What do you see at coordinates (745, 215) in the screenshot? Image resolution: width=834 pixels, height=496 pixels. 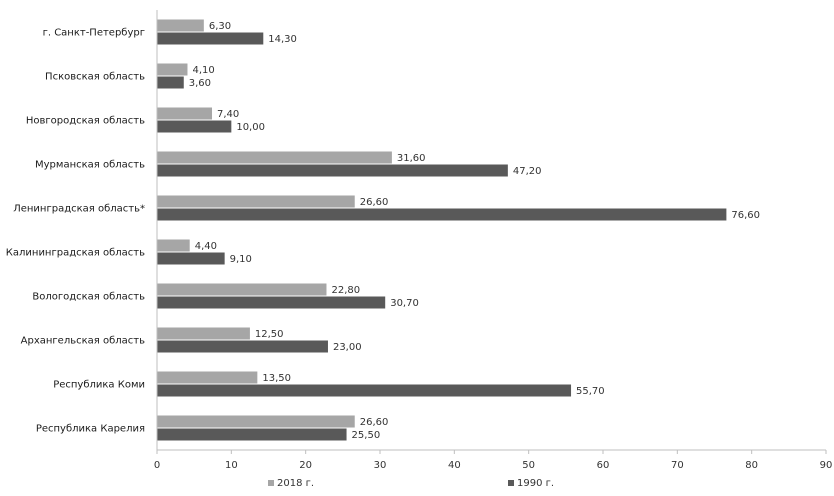 I see `data-label-1990: 76,60` at bounding box center [745, 215].